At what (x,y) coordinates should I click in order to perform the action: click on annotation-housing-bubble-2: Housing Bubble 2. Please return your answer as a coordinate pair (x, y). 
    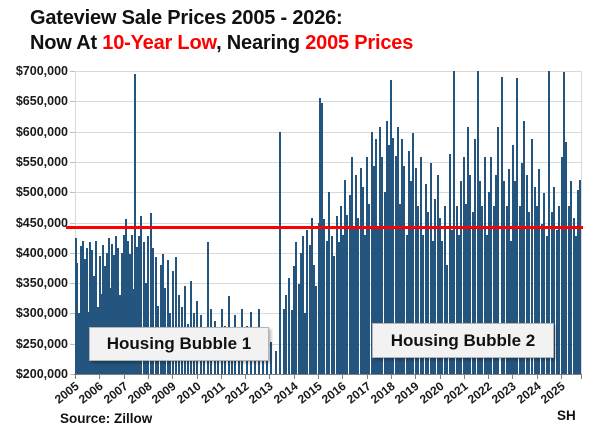
    Looking at the image, I should click on (463, 340).